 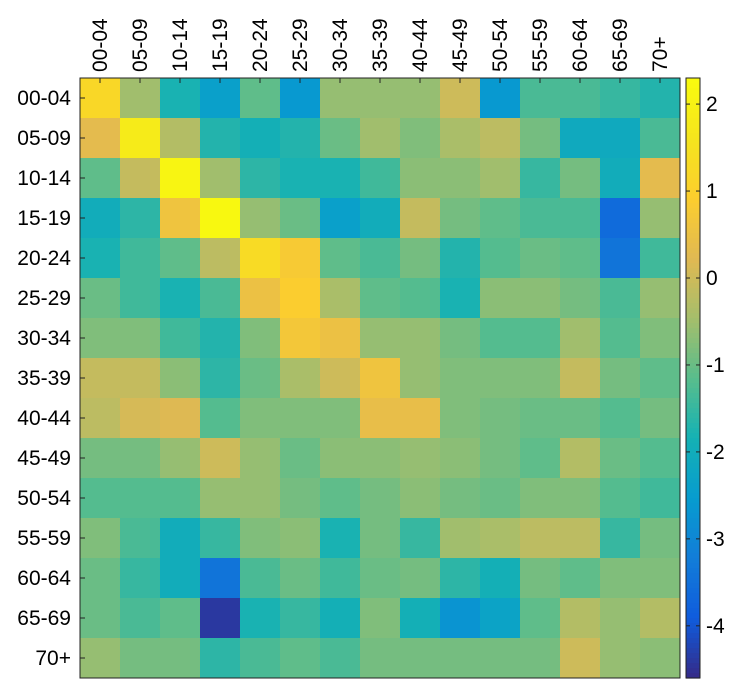 I want to click on x-tick-label: 20-24, so click(x=260, y=45).